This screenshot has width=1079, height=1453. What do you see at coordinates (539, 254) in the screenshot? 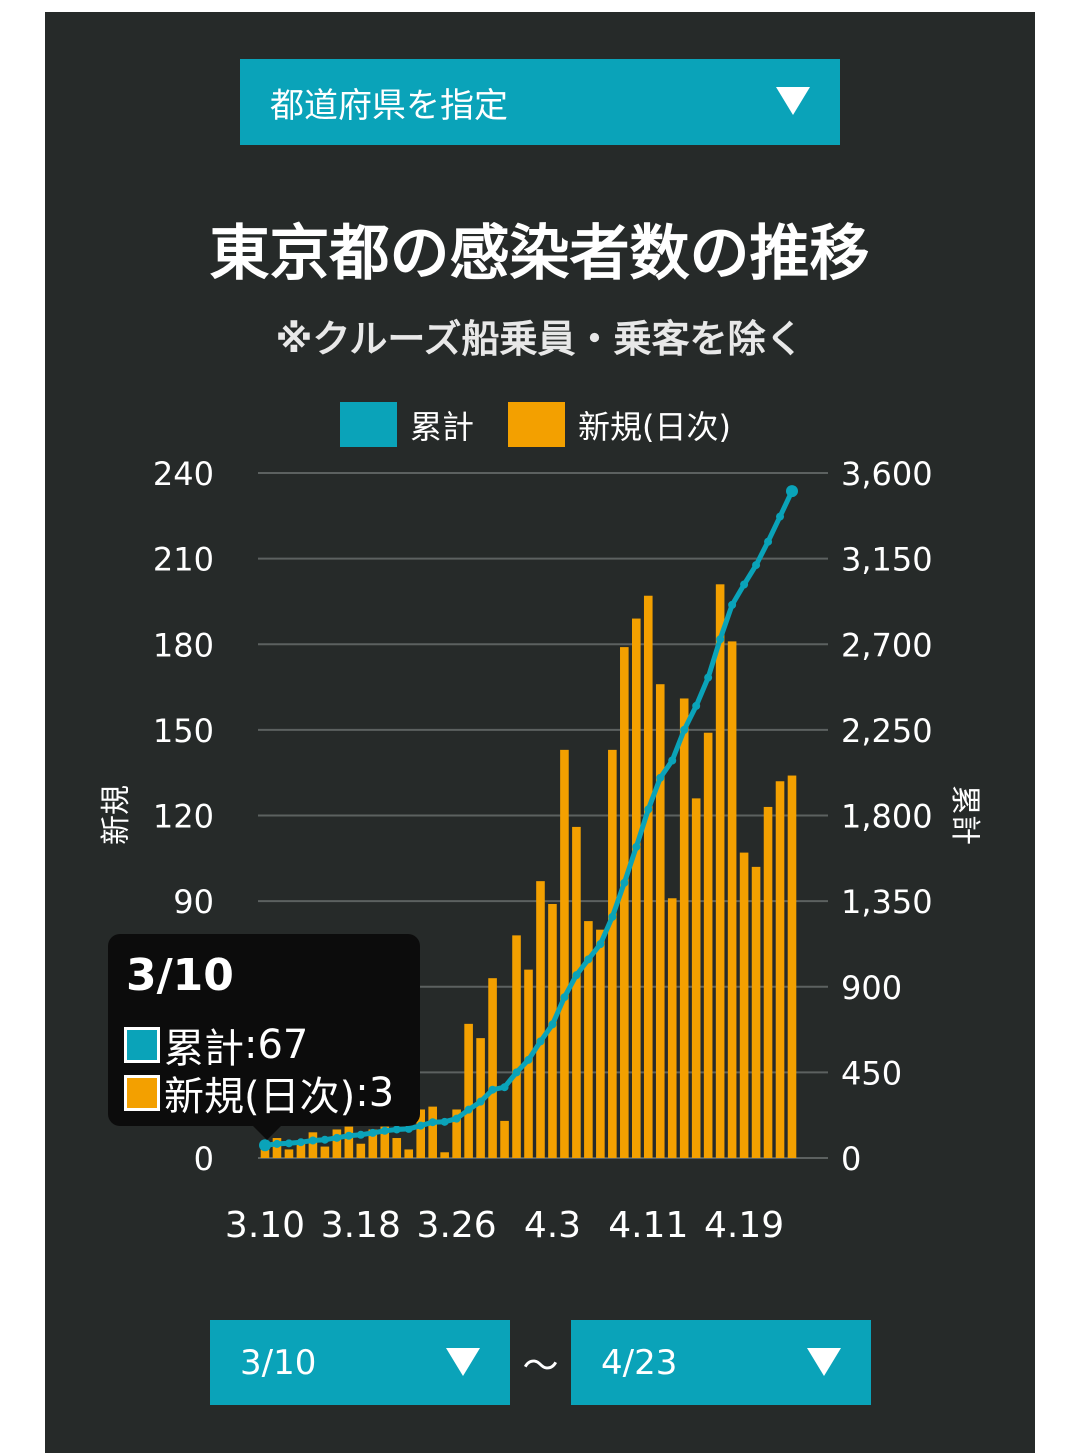
I see `chart-title: 東京都の感染者数の推移` at bounding box center [539, 254].